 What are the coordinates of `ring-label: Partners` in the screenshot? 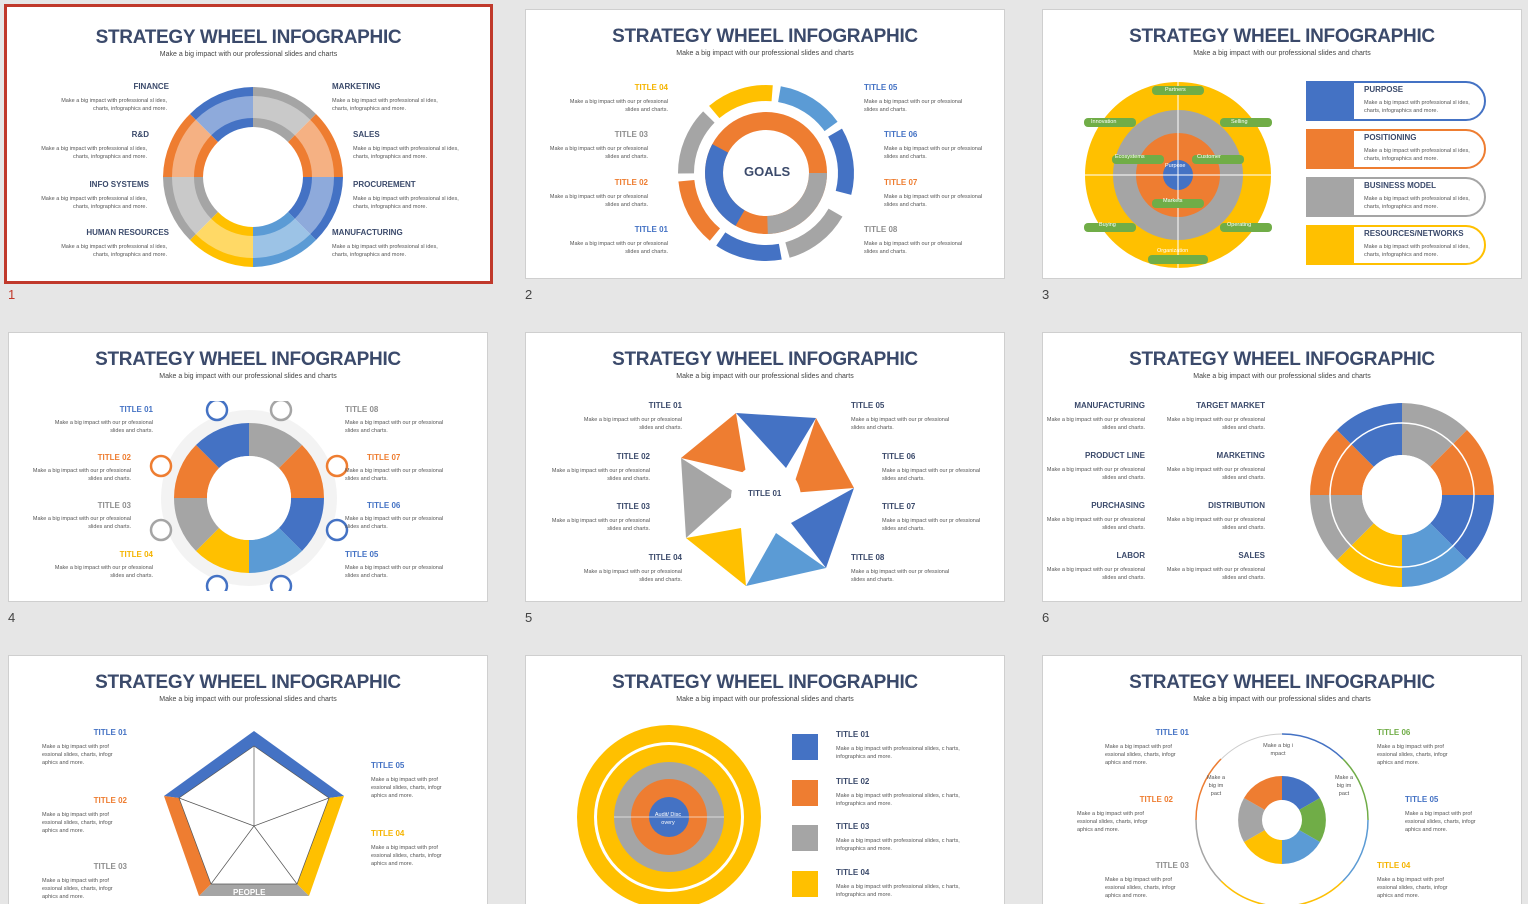 It's located at (1175, 90).